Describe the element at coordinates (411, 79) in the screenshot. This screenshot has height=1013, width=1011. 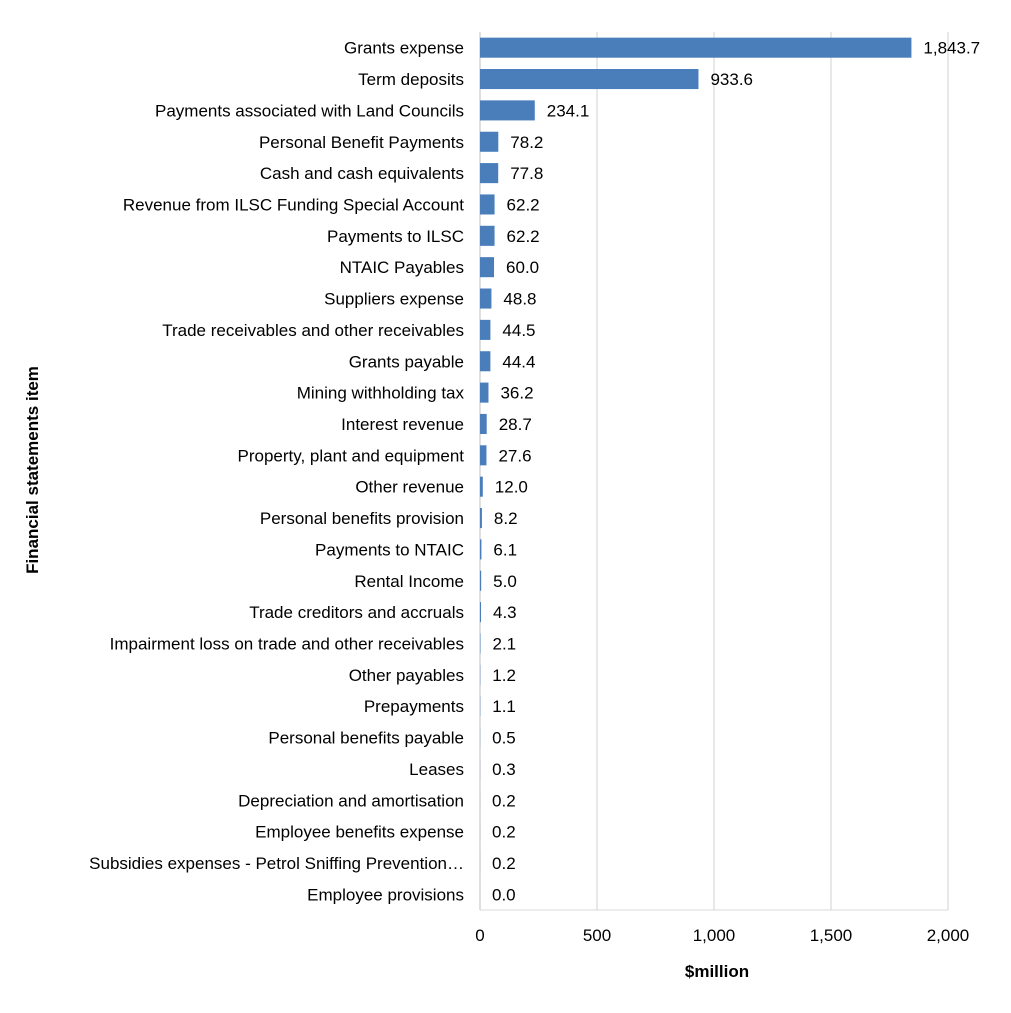
I see `category-label: Term deposits` at that location.